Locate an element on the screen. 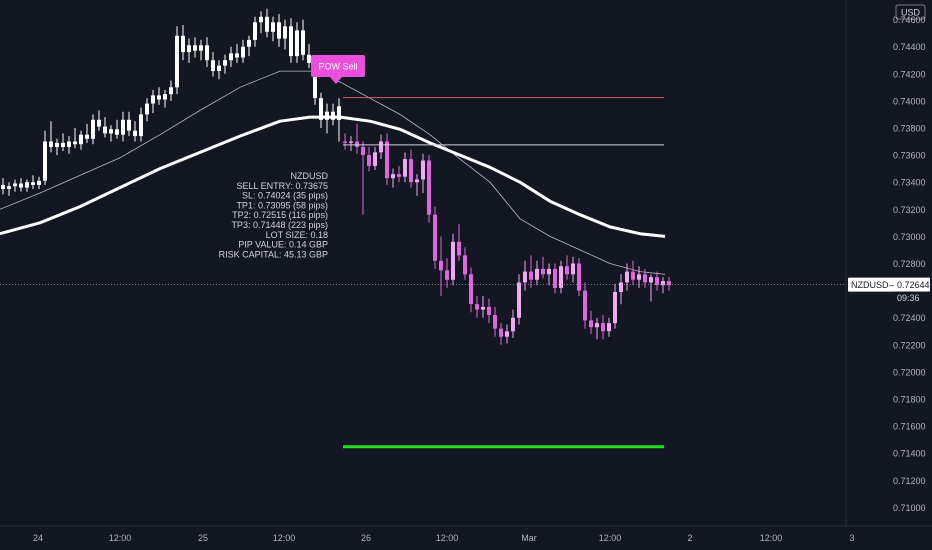  y-tick-label: 0.73600 is located at coordinates (909, 156).